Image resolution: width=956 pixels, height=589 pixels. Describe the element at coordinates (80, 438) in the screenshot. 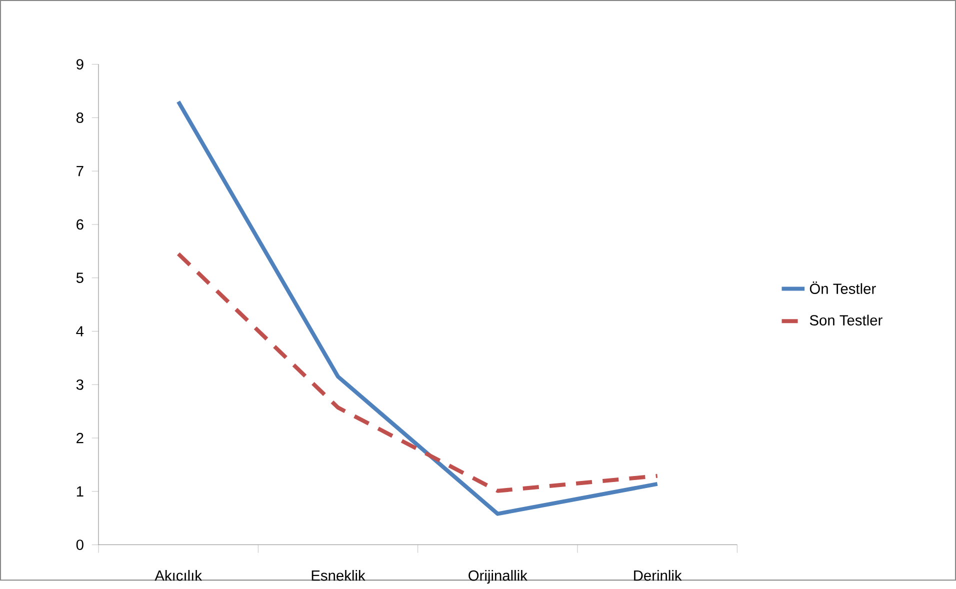

I see `y-tick-label: 2` at that location.